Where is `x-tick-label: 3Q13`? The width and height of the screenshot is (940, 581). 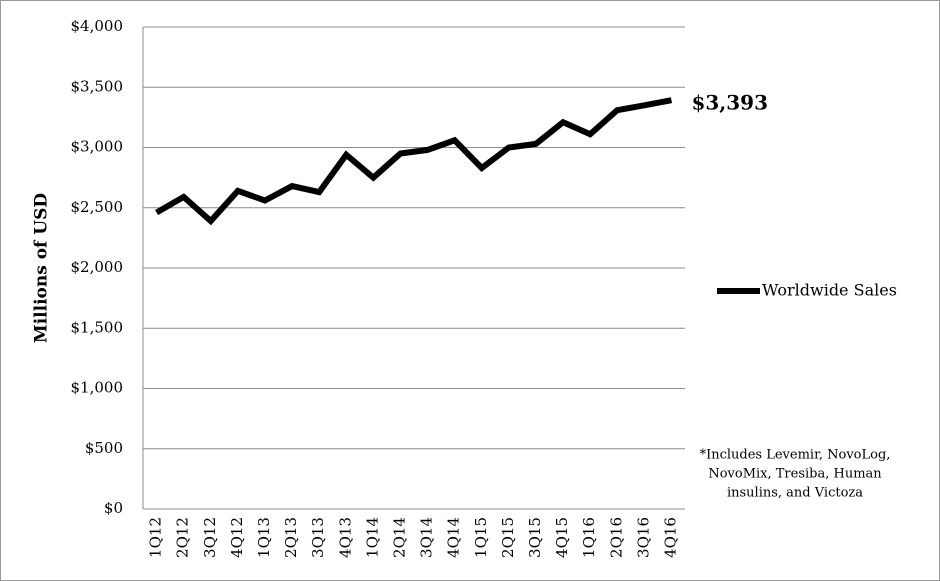
x-tick-label: 3Q13 is located at coordinates (318, 537).